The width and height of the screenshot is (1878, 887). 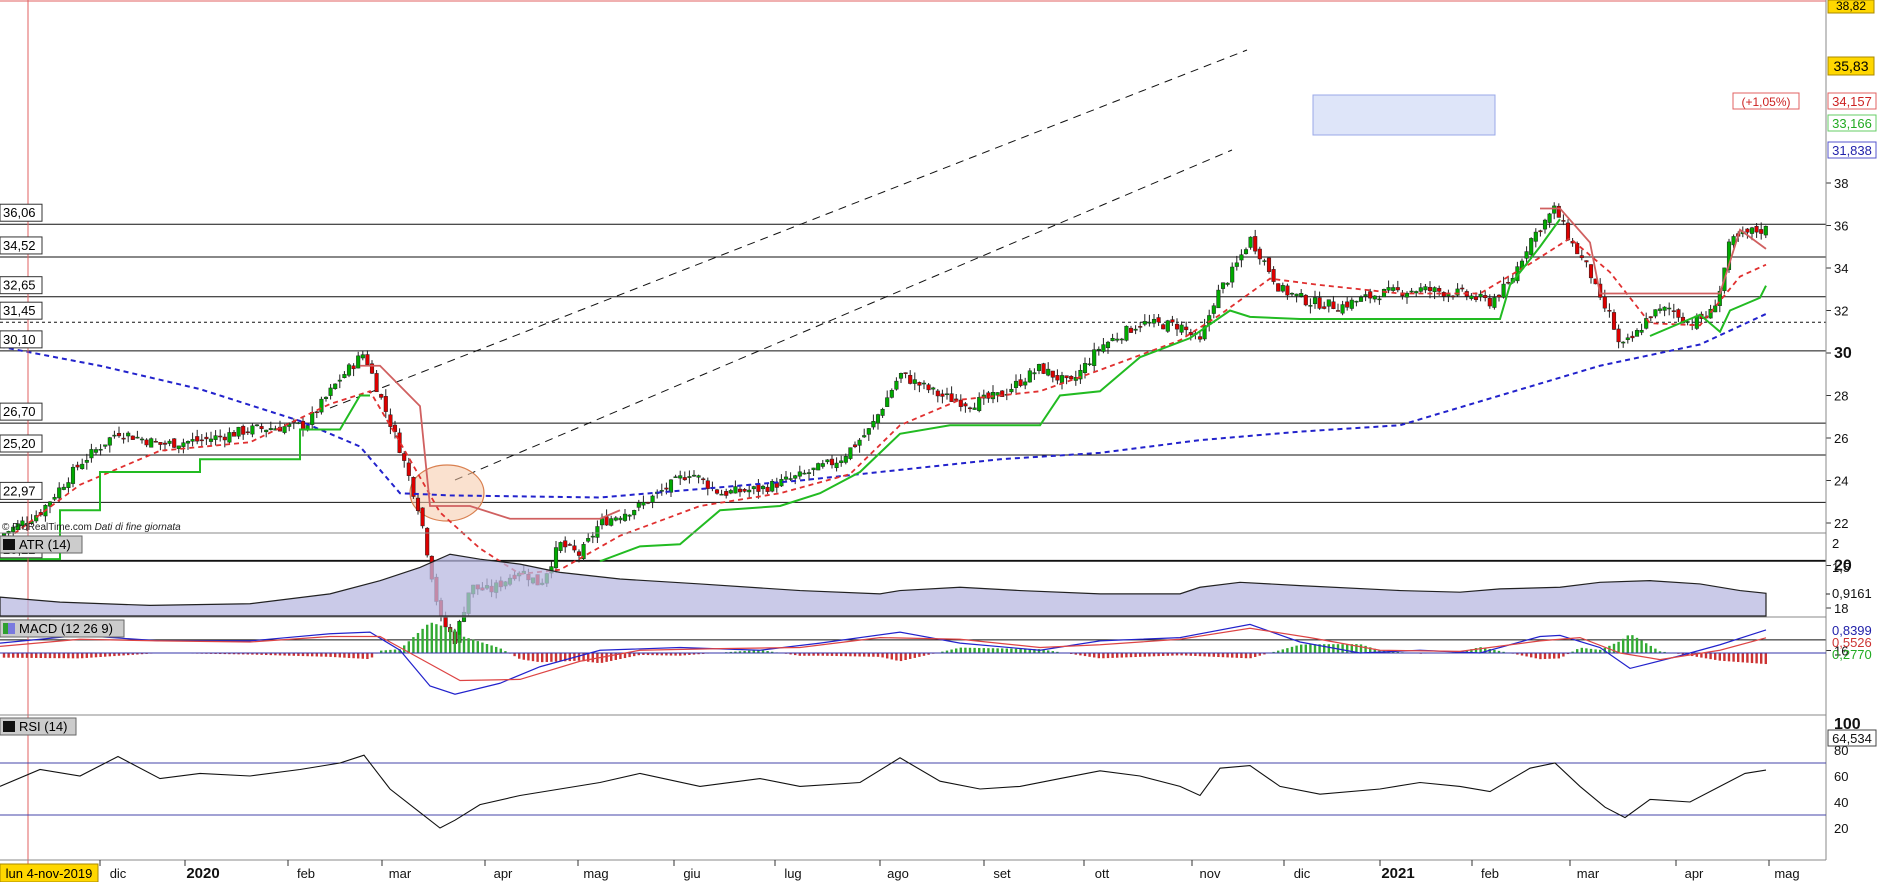 I want to click on time-axis-label: apr, so click(x=503, y=873).